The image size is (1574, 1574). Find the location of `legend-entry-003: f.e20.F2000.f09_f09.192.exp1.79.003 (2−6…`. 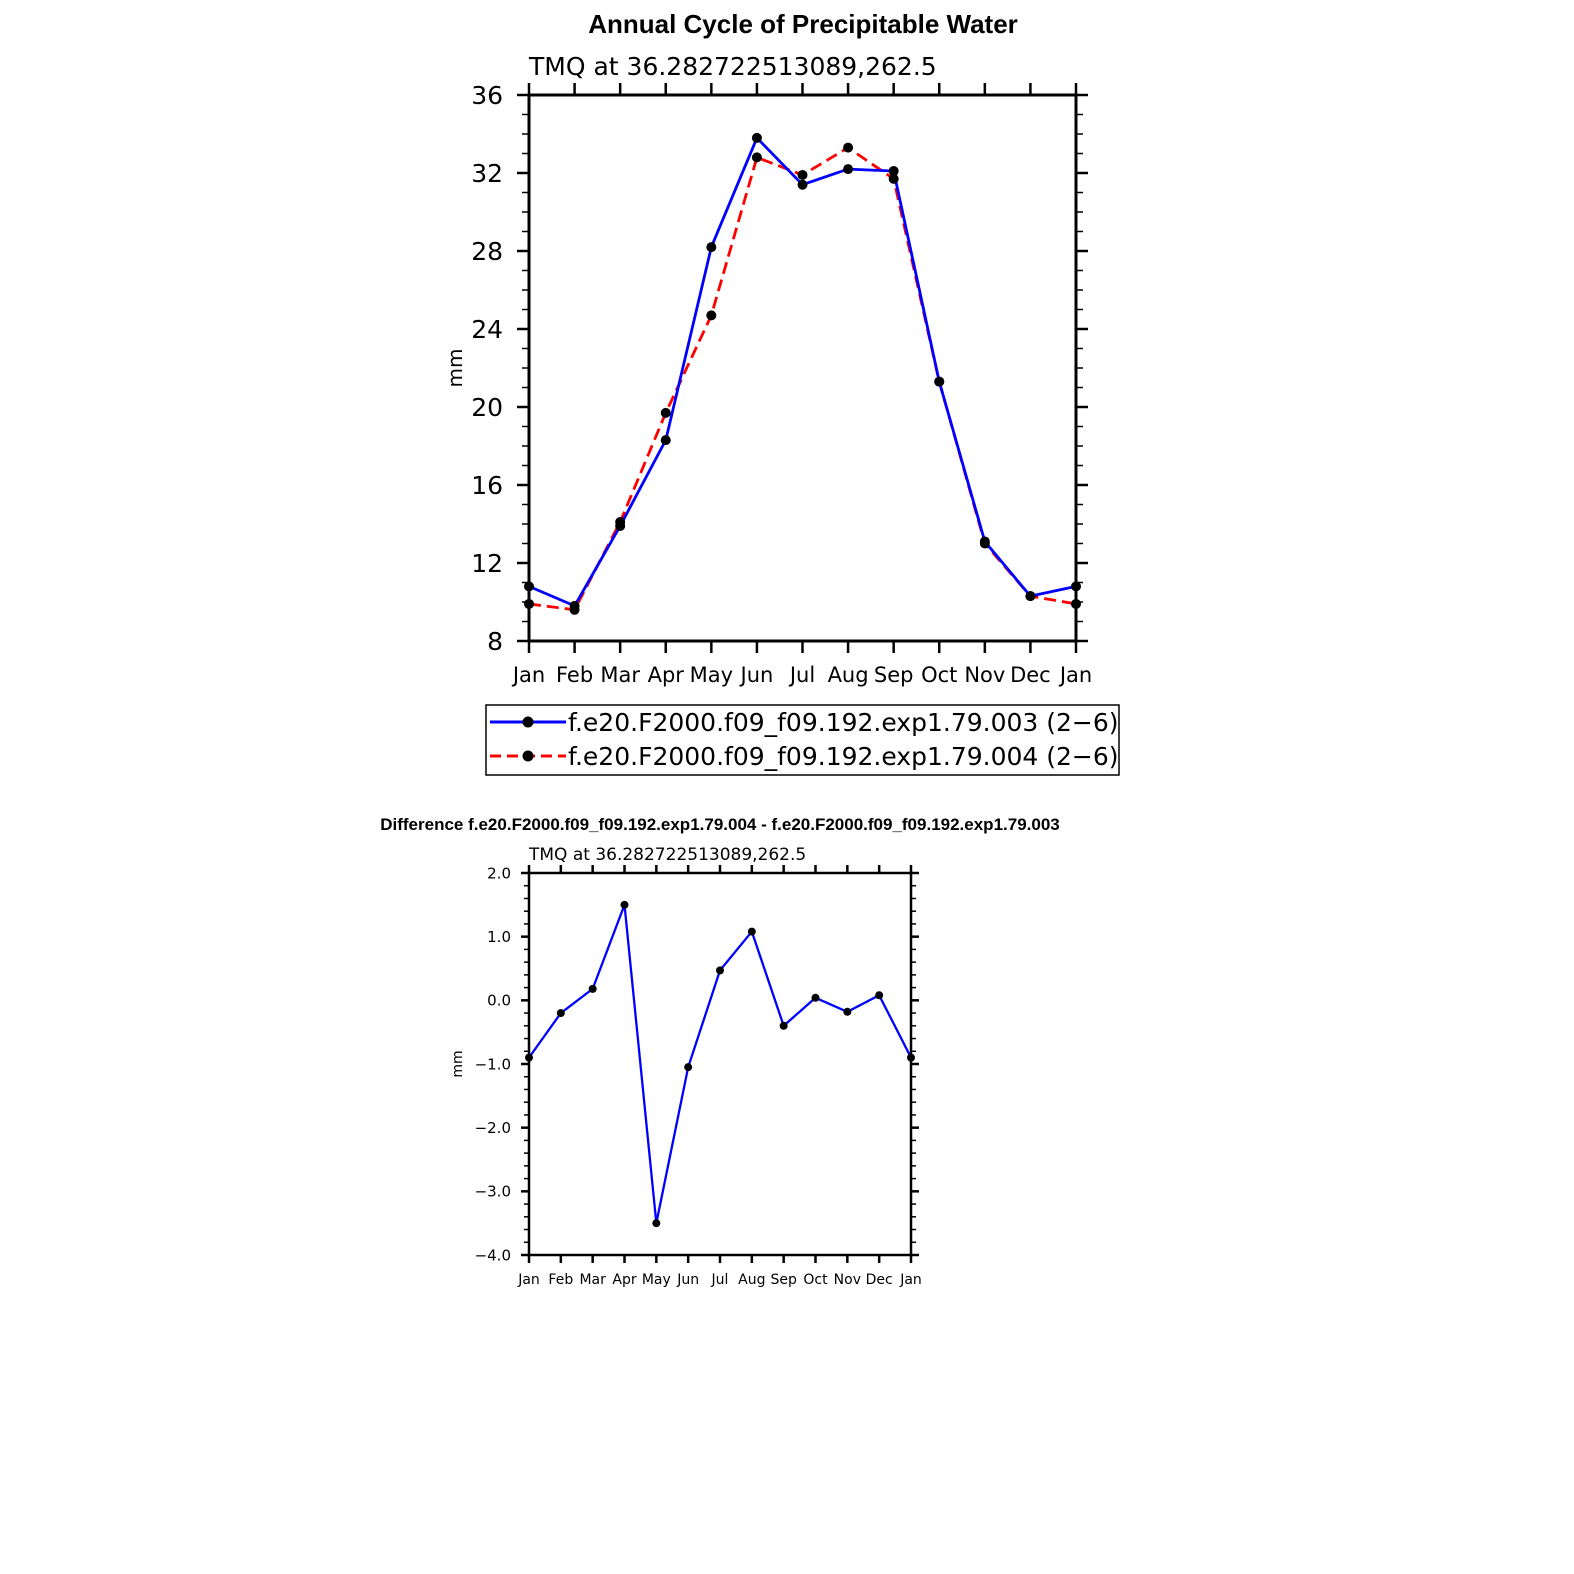

legend-entry-003: f.e20.F2000.f09_f09.192.exp1.79.003 (2−6… is located at coordinates (804, 722).